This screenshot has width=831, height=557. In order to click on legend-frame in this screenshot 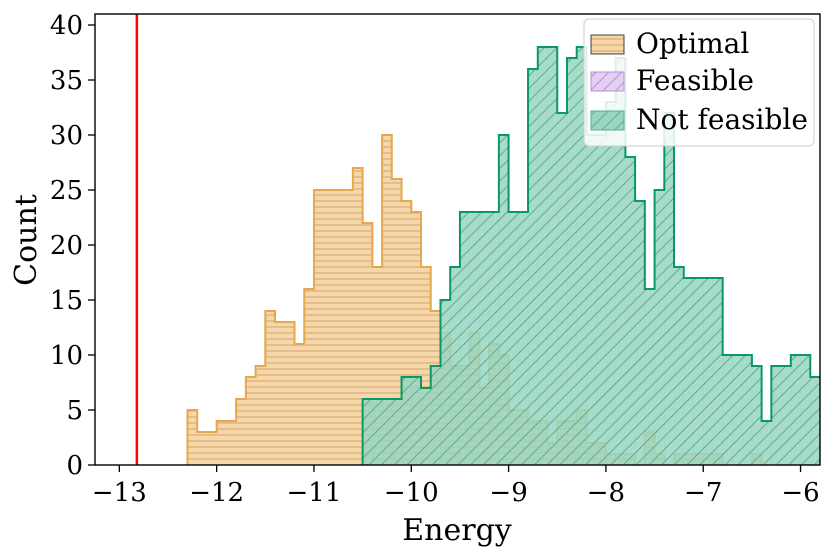, I will do `click(699, 82)`.